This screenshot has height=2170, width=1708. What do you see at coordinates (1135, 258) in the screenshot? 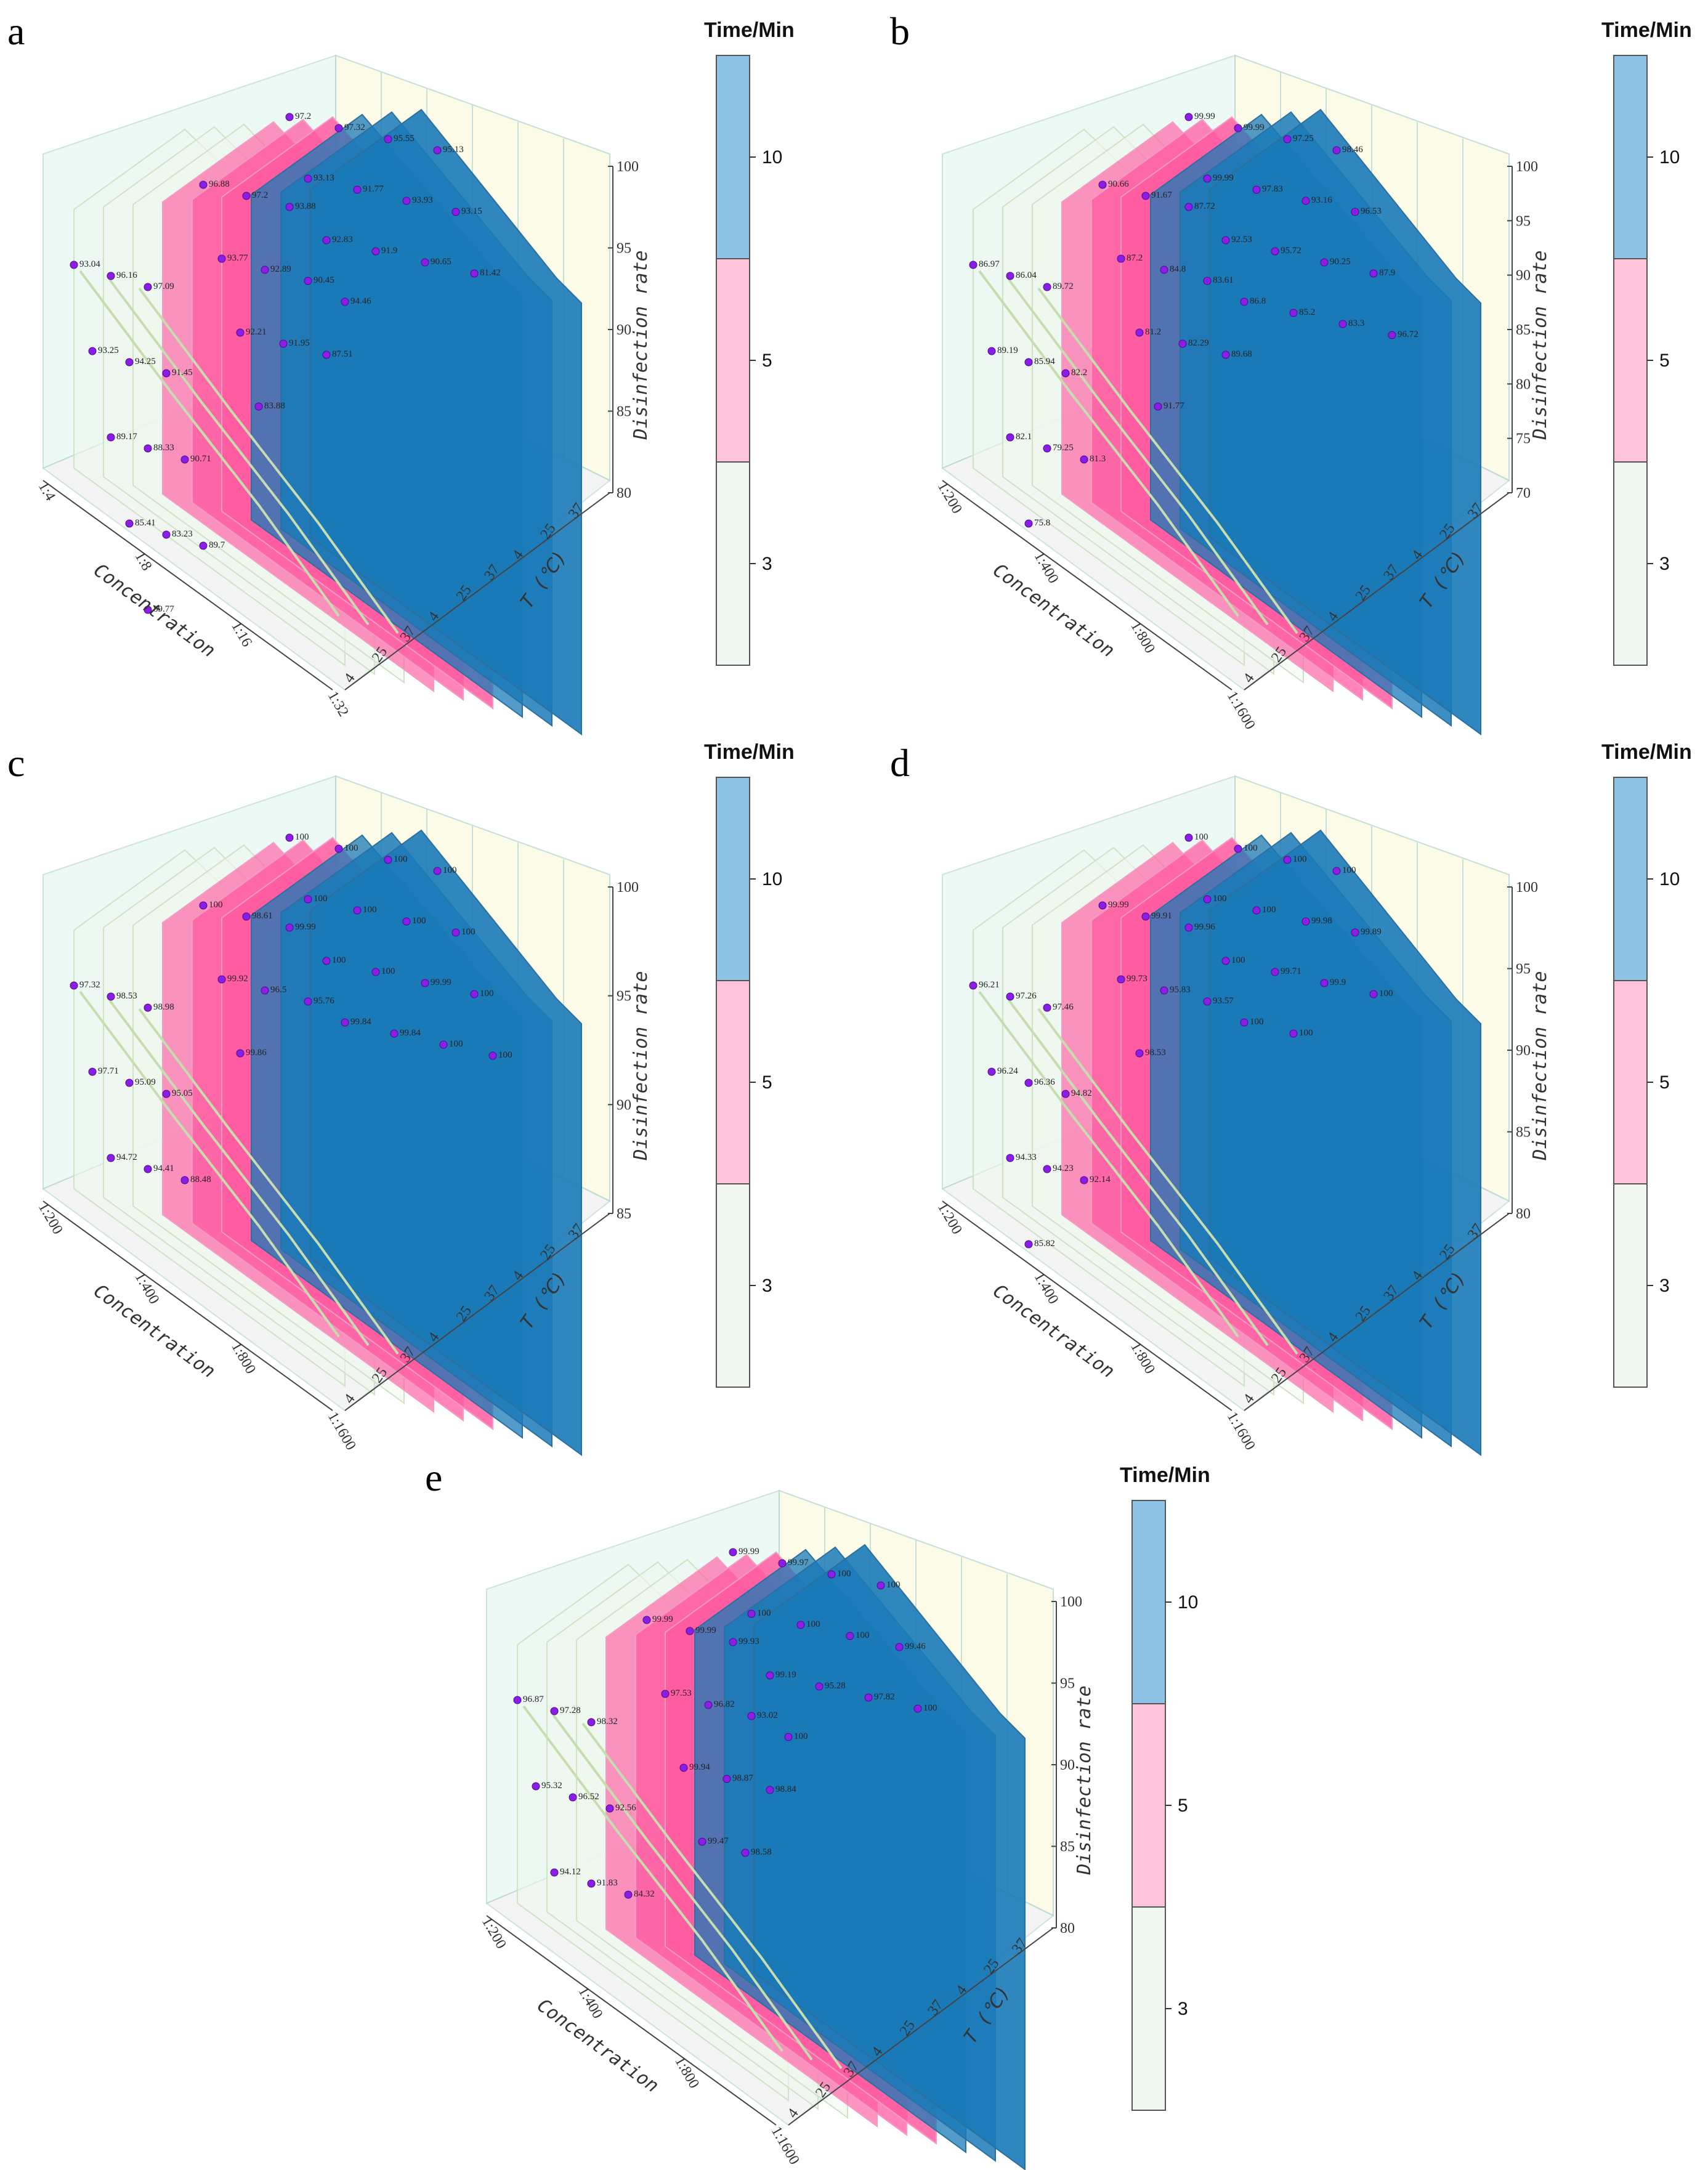
I see `data-label-5min: 87.2` at bounding box center [1135, 258].